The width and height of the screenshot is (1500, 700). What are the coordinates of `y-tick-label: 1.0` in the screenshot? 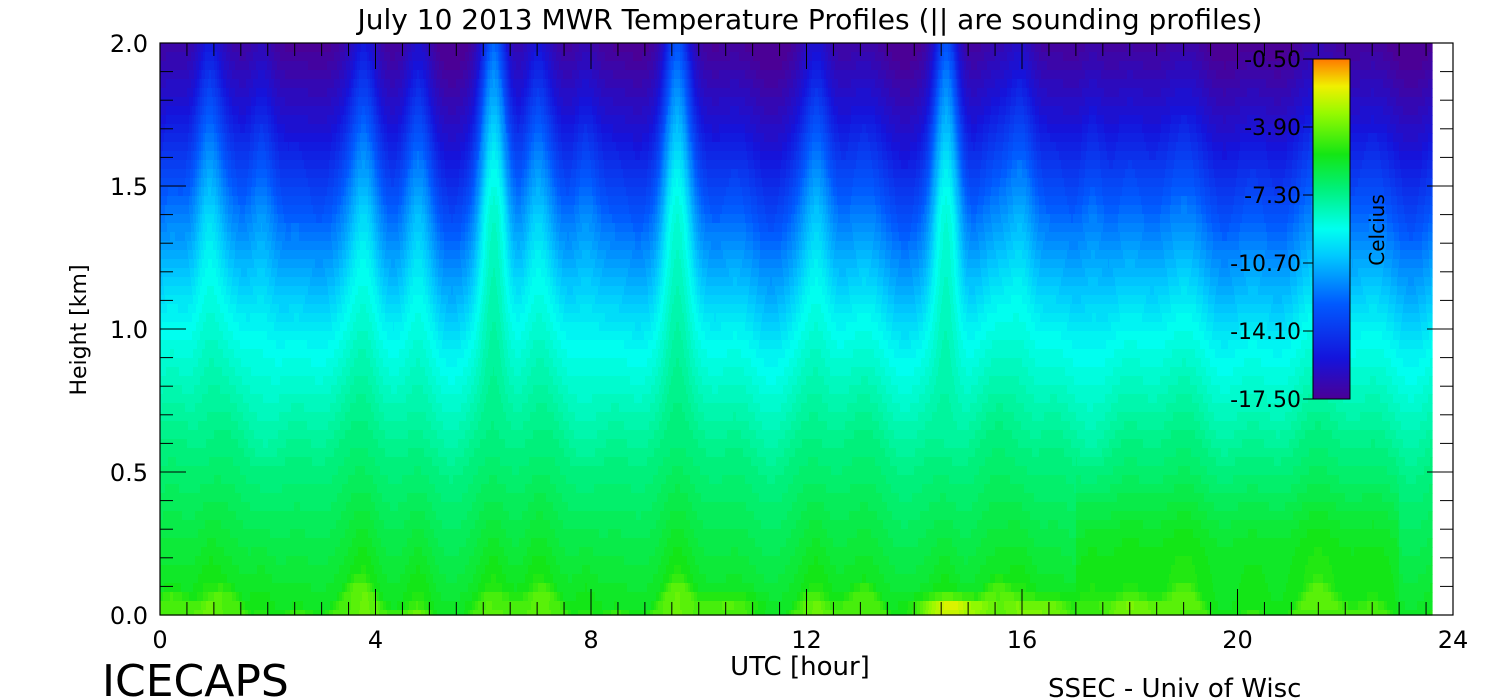 It's located at (129, 330).